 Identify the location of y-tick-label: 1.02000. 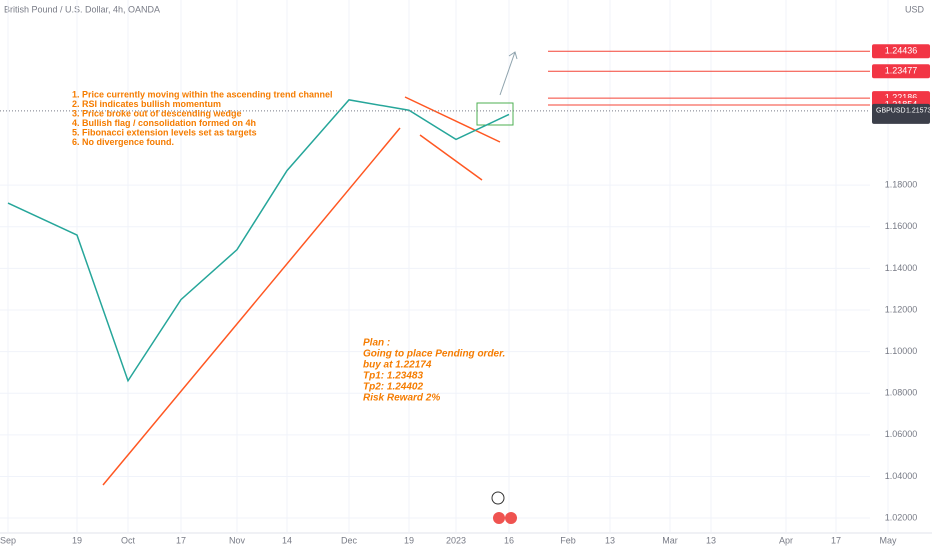
(901, 517).